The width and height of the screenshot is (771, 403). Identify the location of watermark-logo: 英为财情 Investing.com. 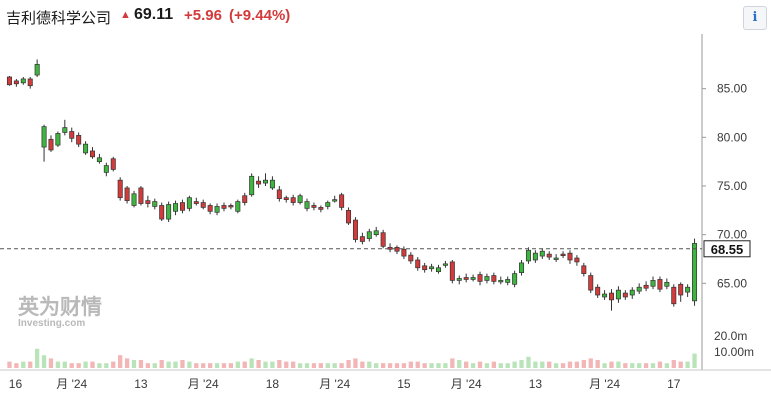
(60, 312).